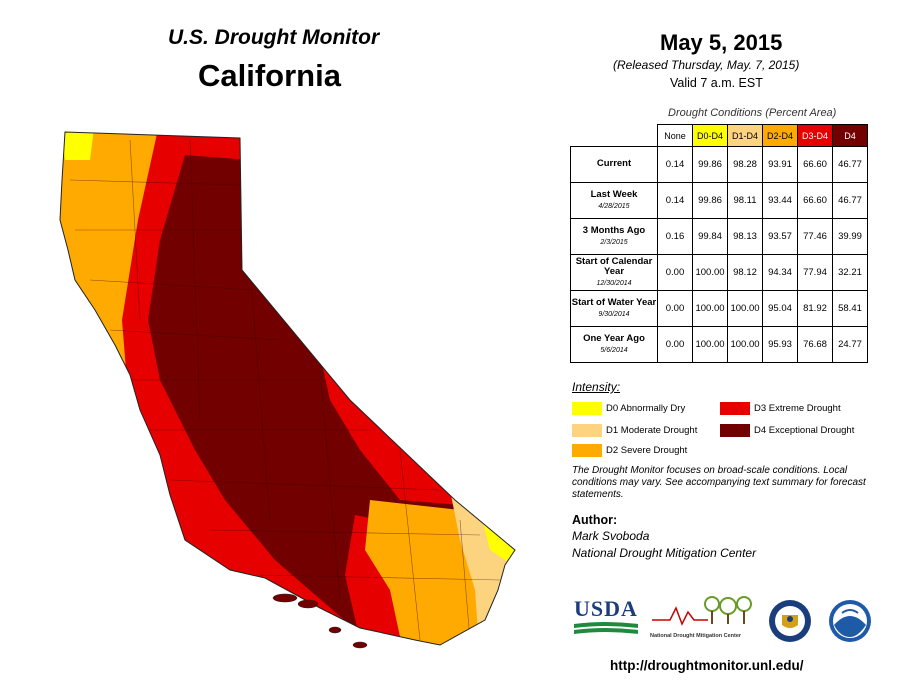  What do you see at coordinates (274, 37) in the screenshot?
I see `product-title: U.S. Drought Monitor` at bounding box center [274, 37].